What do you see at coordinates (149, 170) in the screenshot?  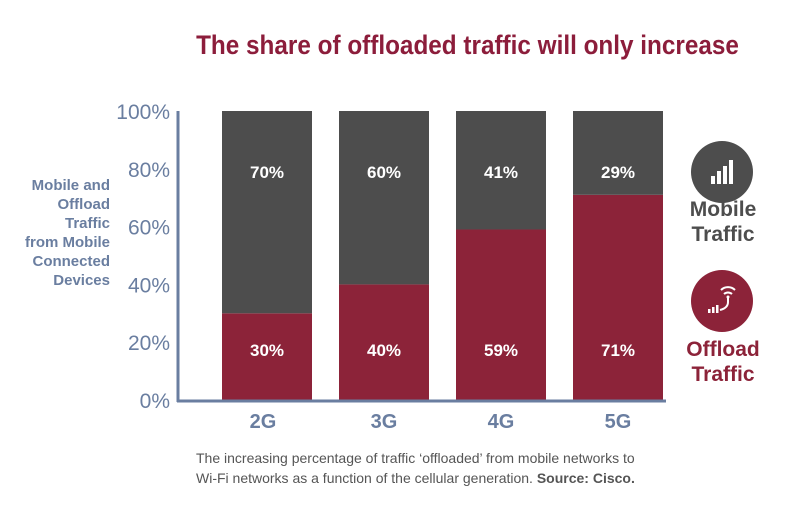 I see `y-tick-label: 80%` at bounding box center [149, 170].